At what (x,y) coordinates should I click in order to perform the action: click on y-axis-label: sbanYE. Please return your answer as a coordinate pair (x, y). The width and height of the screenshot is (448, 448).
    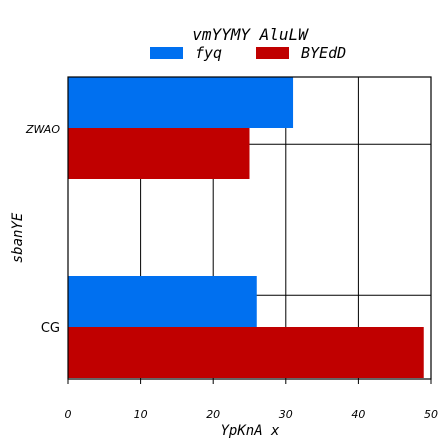
    Looking at the image, I should click on (18, 237).